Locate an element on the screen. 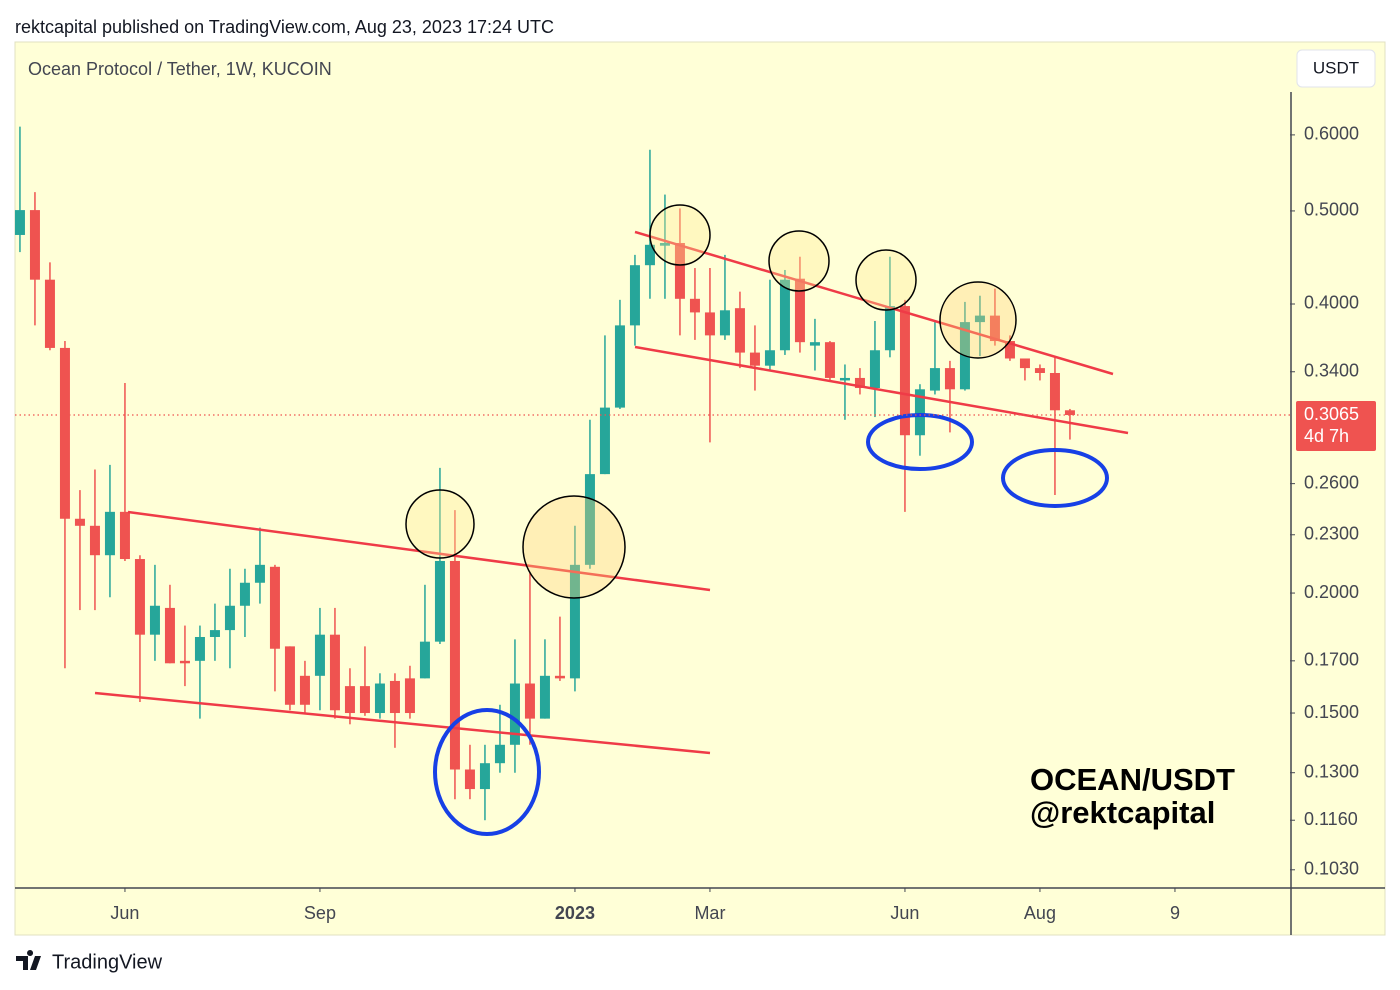  currency: USDT is located at coordinates (1336, 67).